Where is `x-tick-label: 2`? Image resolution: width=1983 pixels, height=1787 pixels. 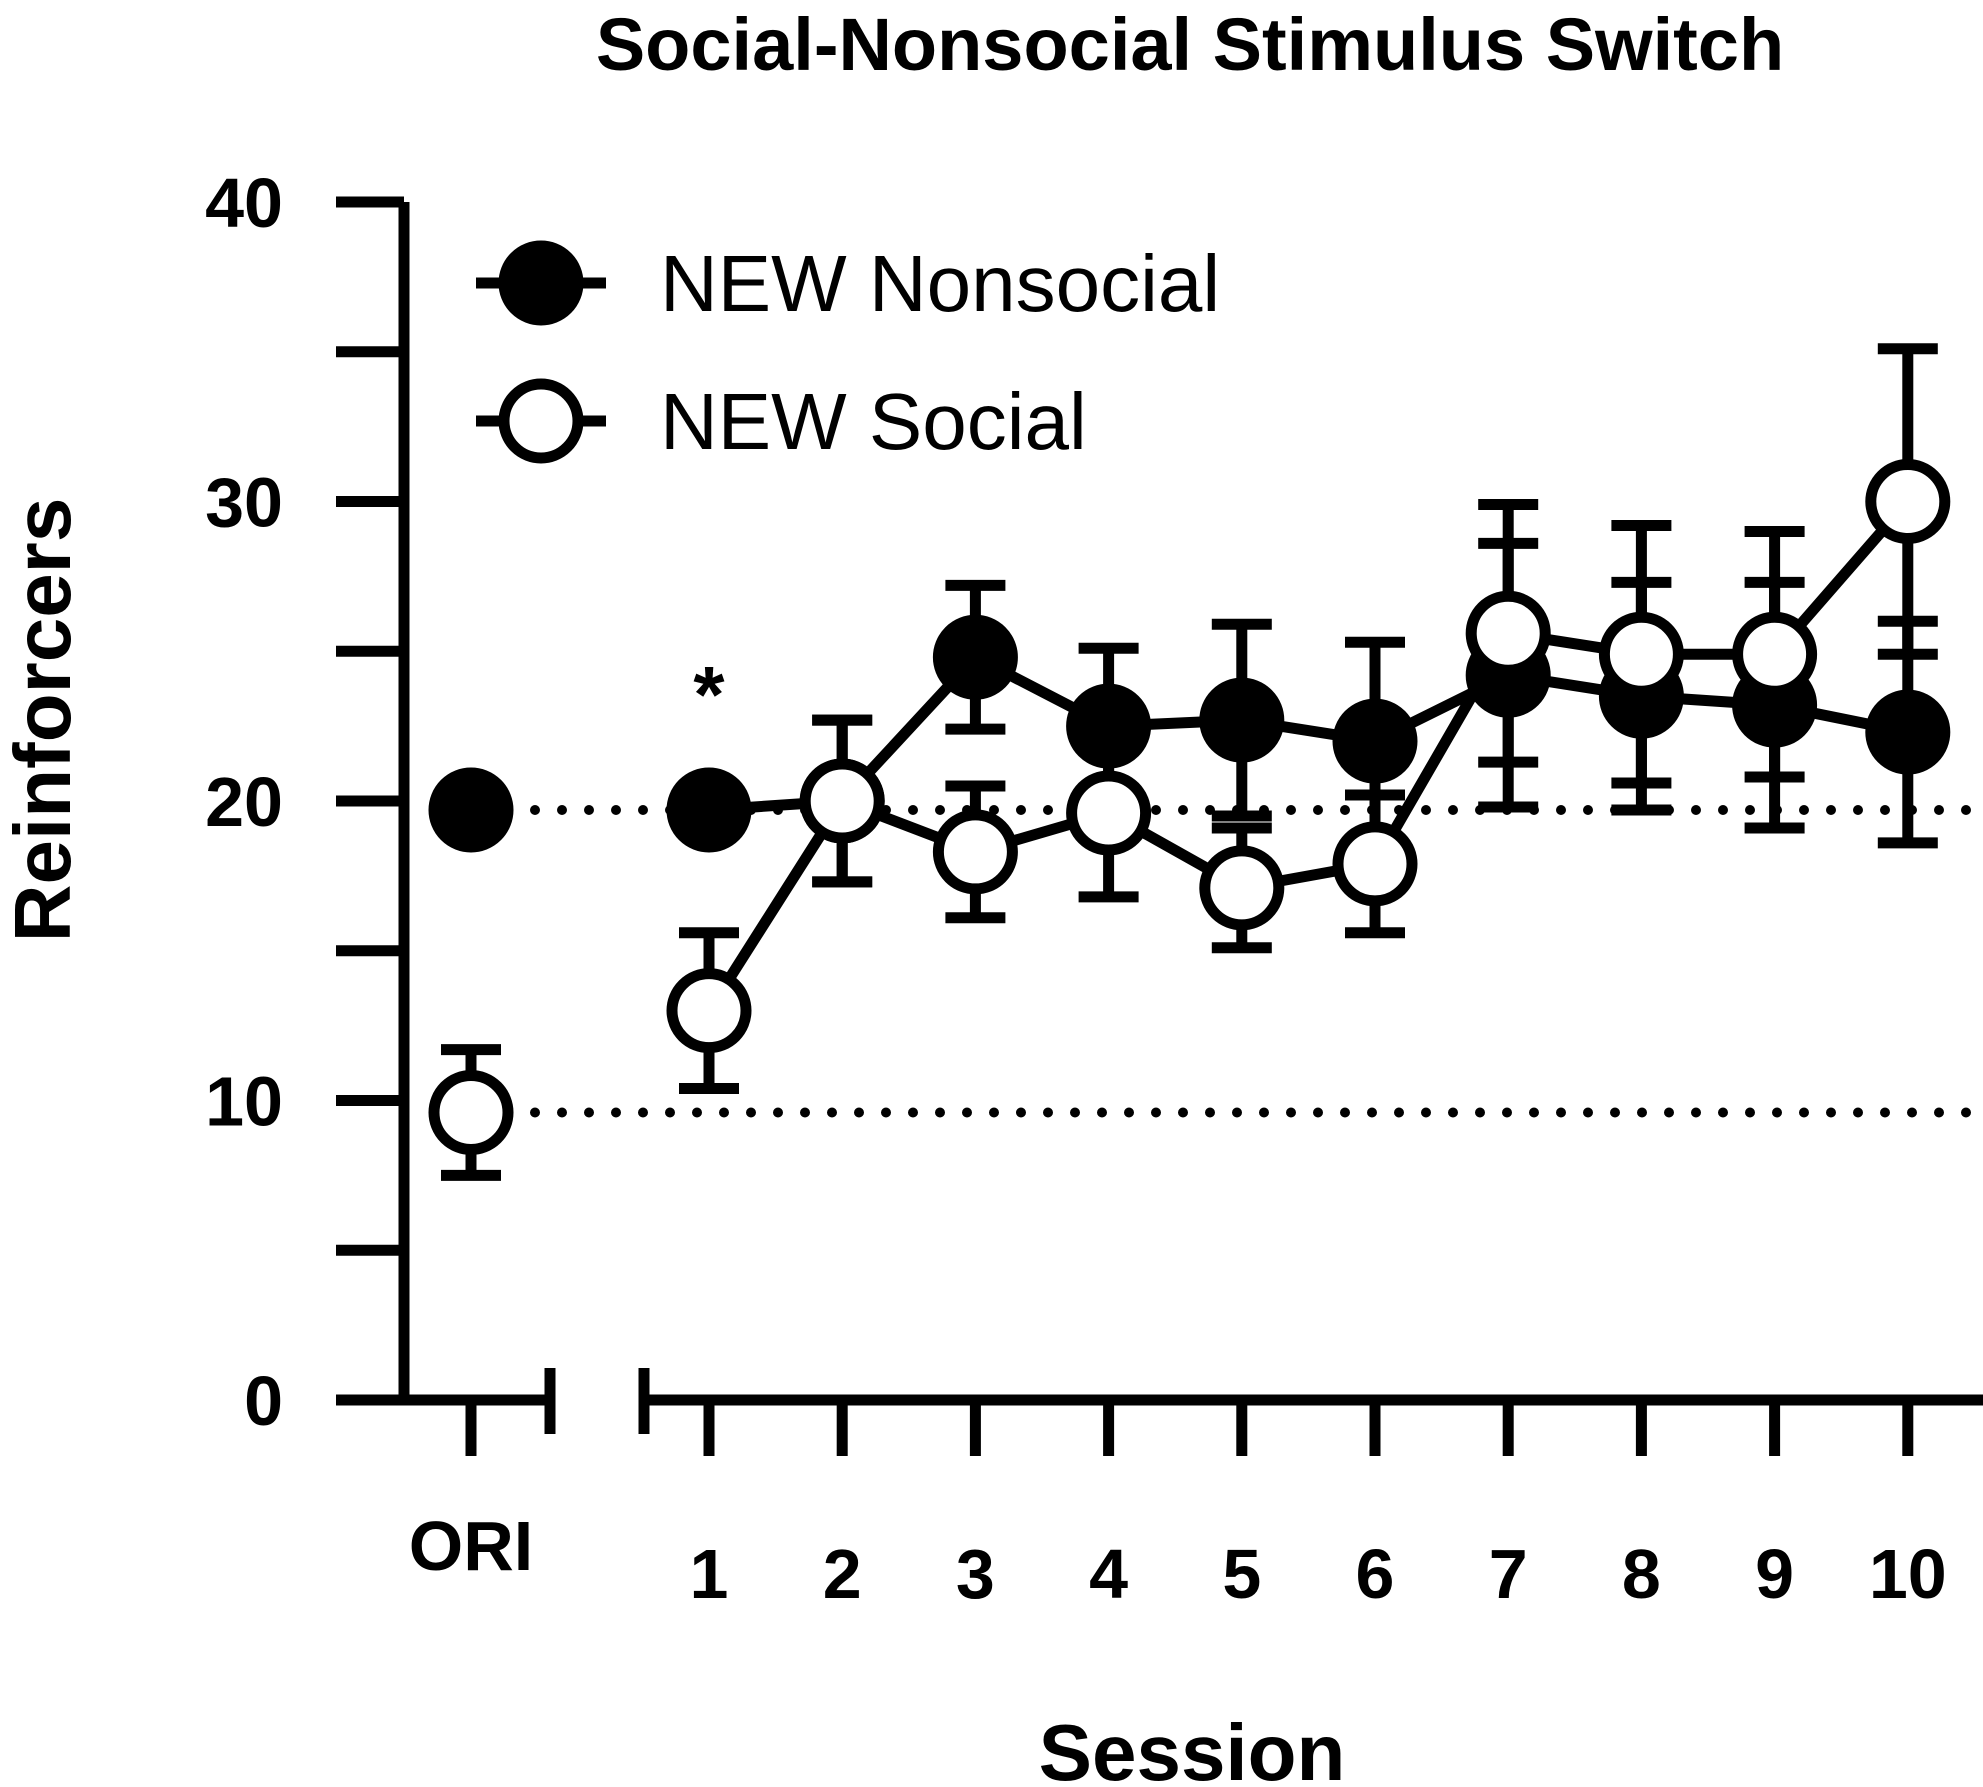 x-tick-label: 2 is located at coordinates (842, 1574).